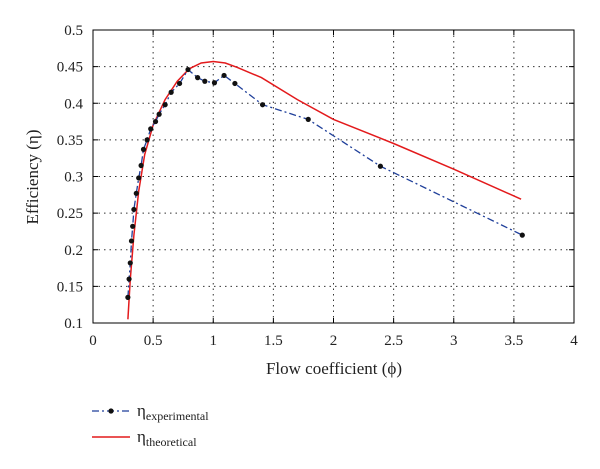 The width and height of the screenshot is (600, 469). What do you see at coordinates (70, 214) in the screenshot?
I see `y-tick-label: 0.25` at bounding box center [70, 214].